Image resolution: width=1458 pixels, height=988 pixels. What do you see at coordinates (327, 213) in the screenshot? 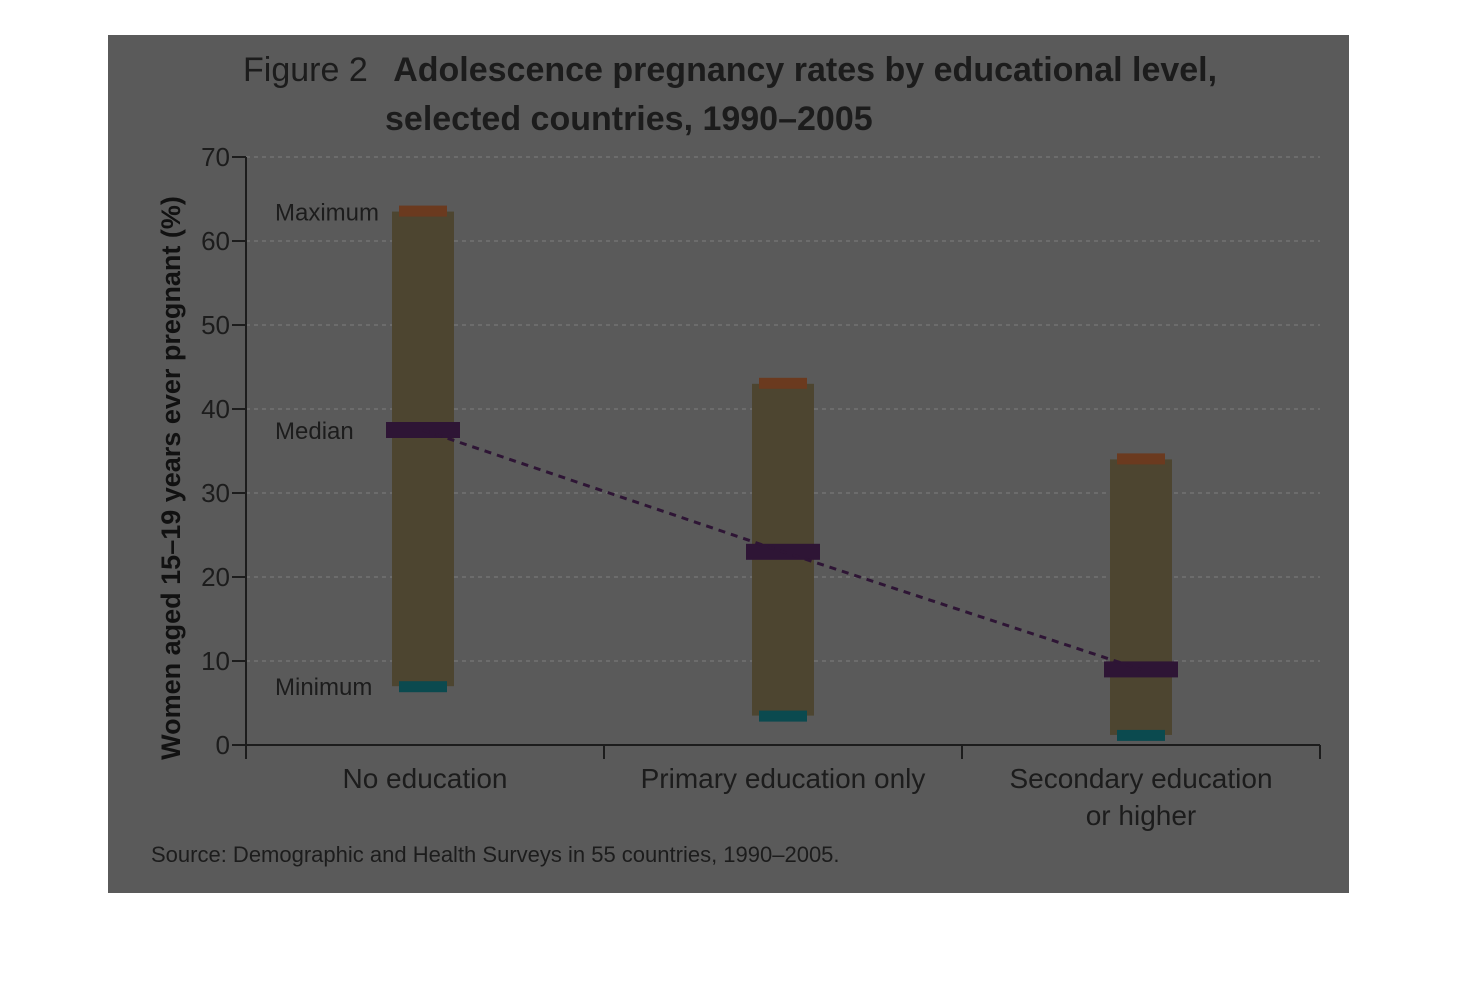
I see `annotation-maximum: Maximum` at bounding box center [327, 213].